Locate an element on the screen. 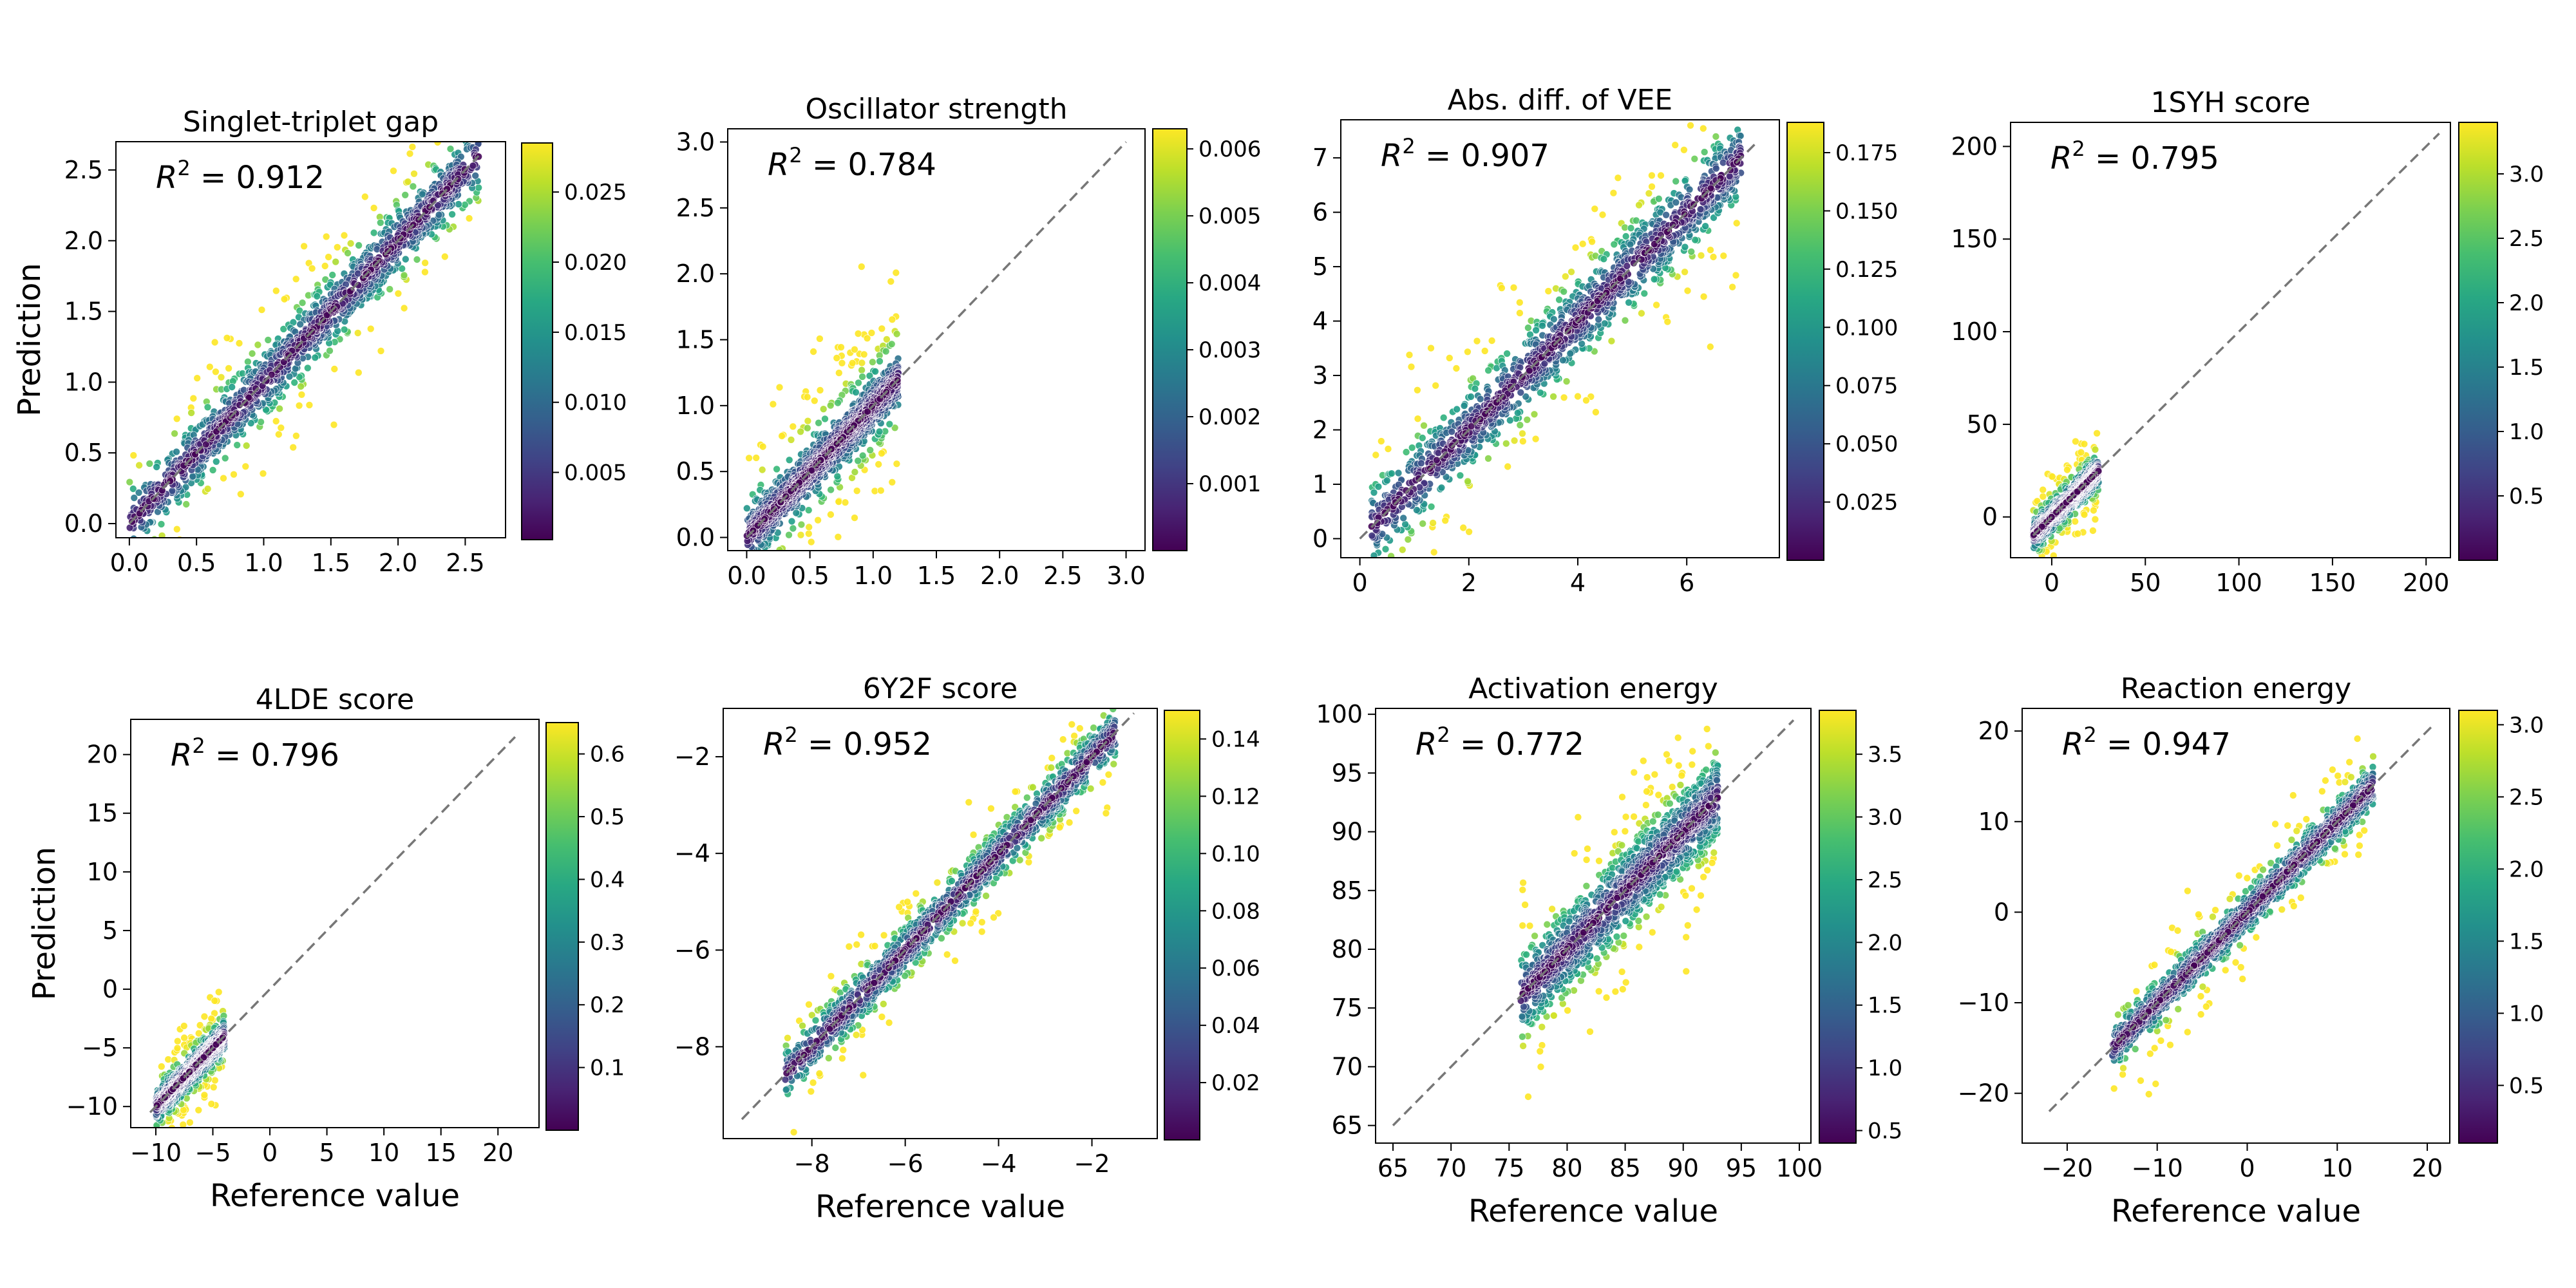 Image resolution: width=2576 pixels, height=1288 pixels. y-tick-label: 0.5 is located at coordinates (83, 453).